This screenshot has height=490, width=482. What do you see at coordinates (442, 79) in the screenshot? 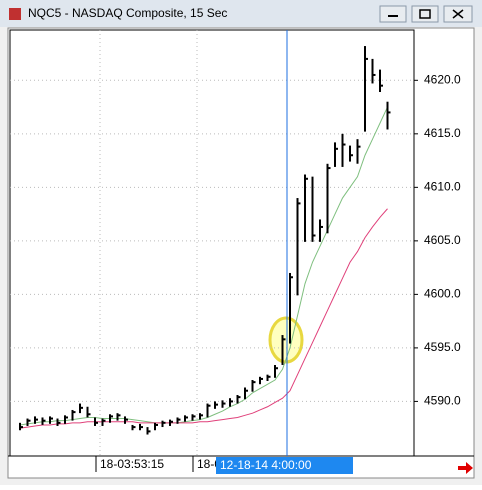
I see `y-tick-label: 4620.0` at bounding box center [442, 79].